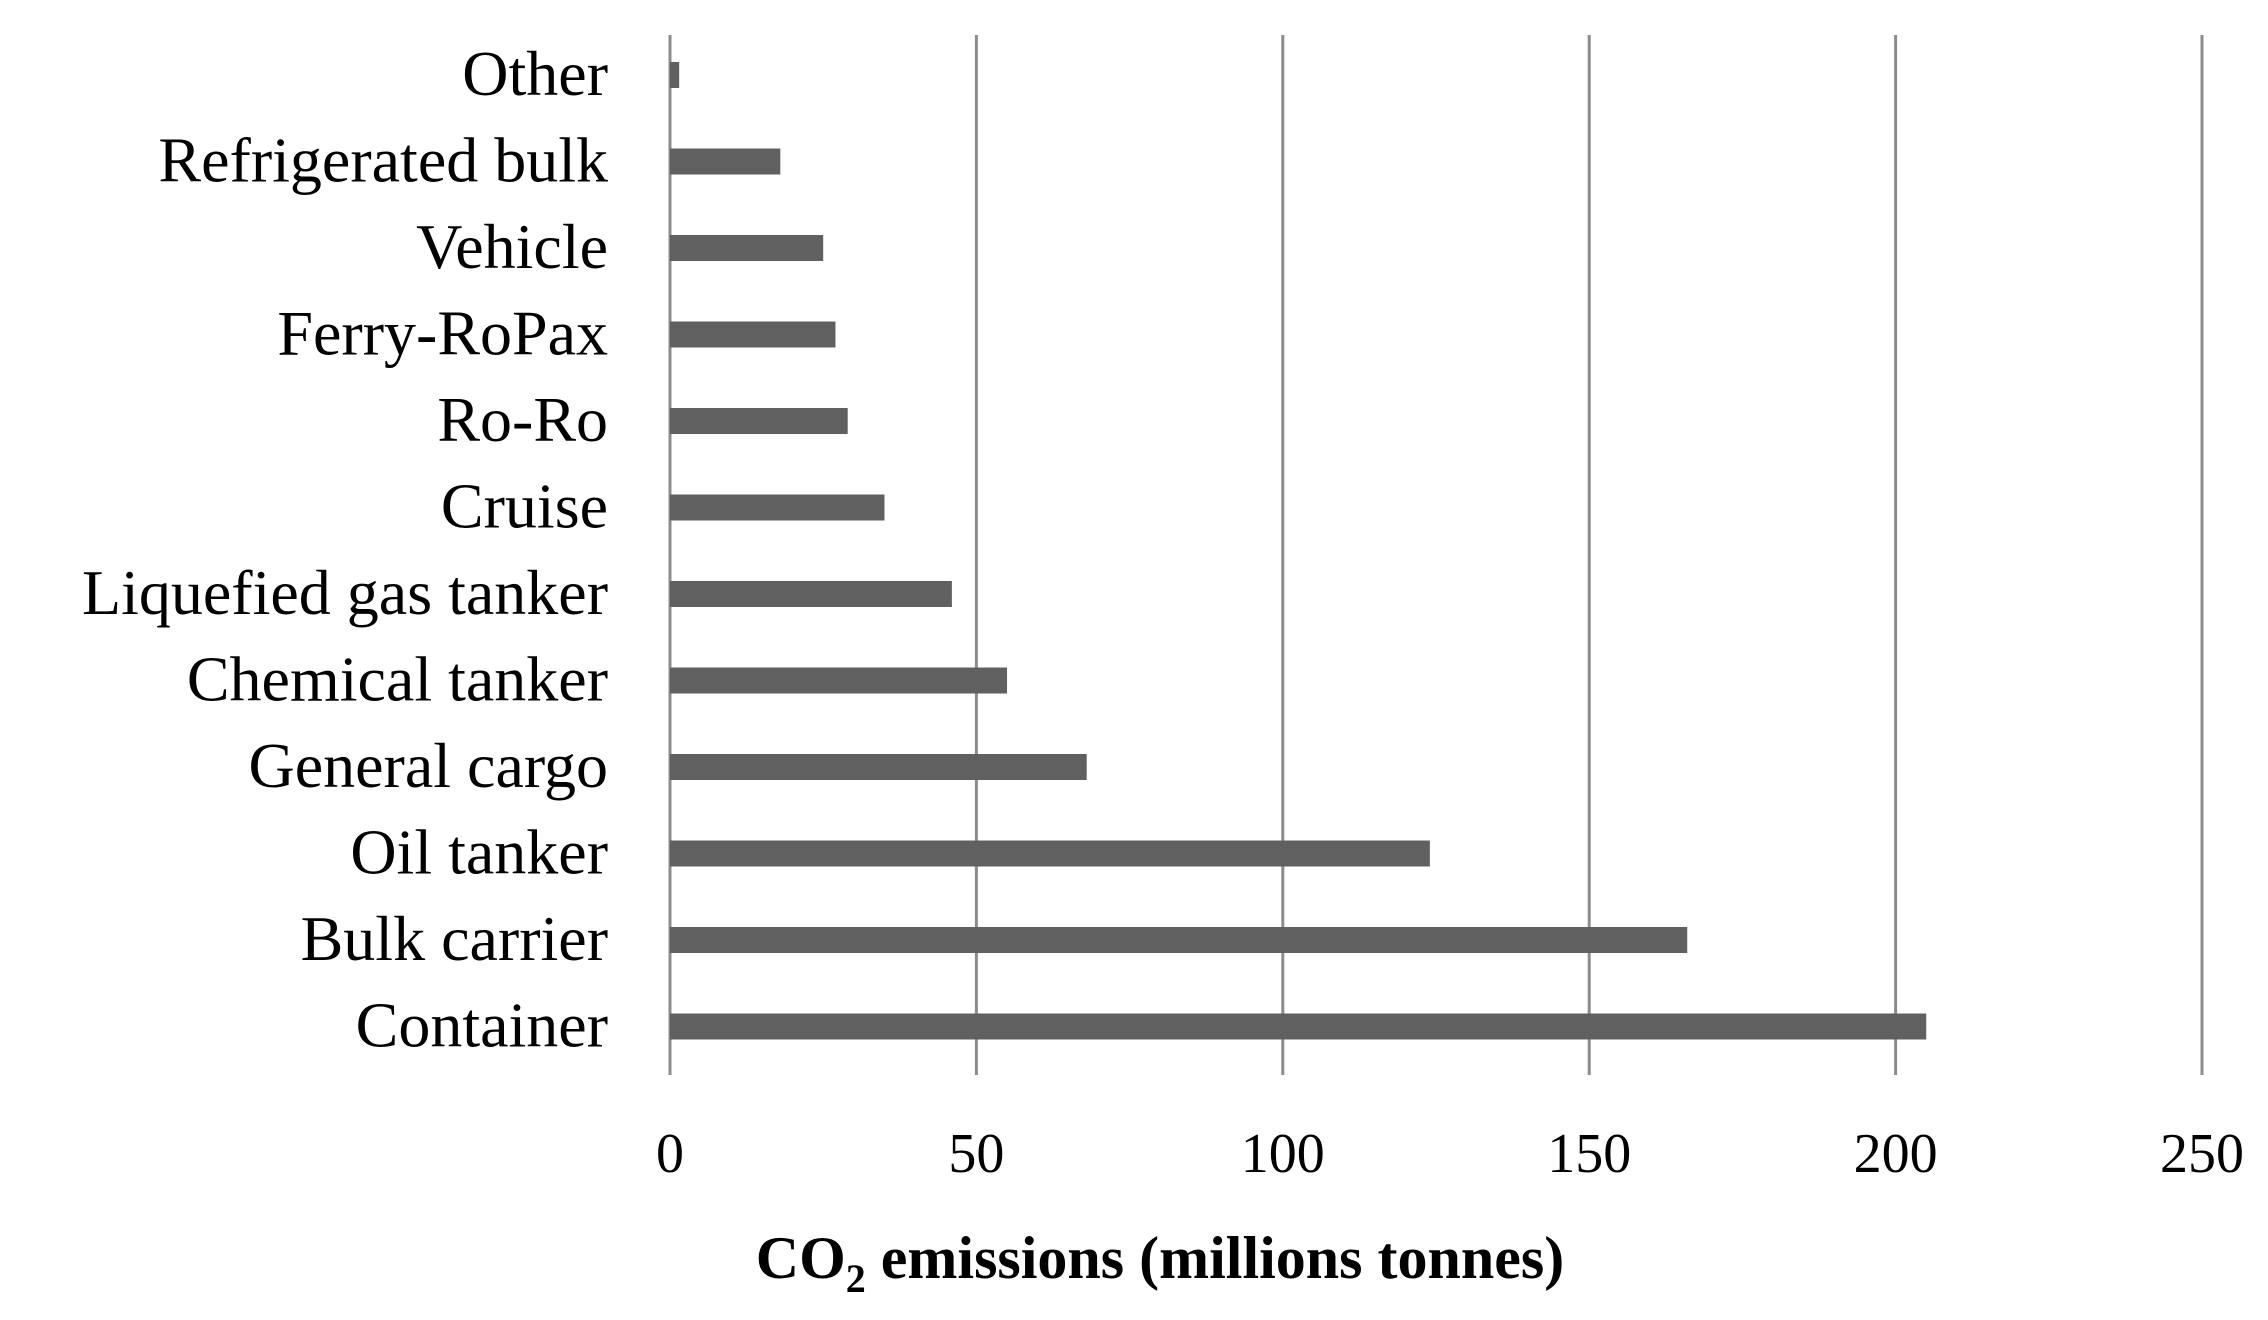 This screenshot has width=2268, height=1320. I want to click on x-tick-label-50: 50, so click(976, 1154).